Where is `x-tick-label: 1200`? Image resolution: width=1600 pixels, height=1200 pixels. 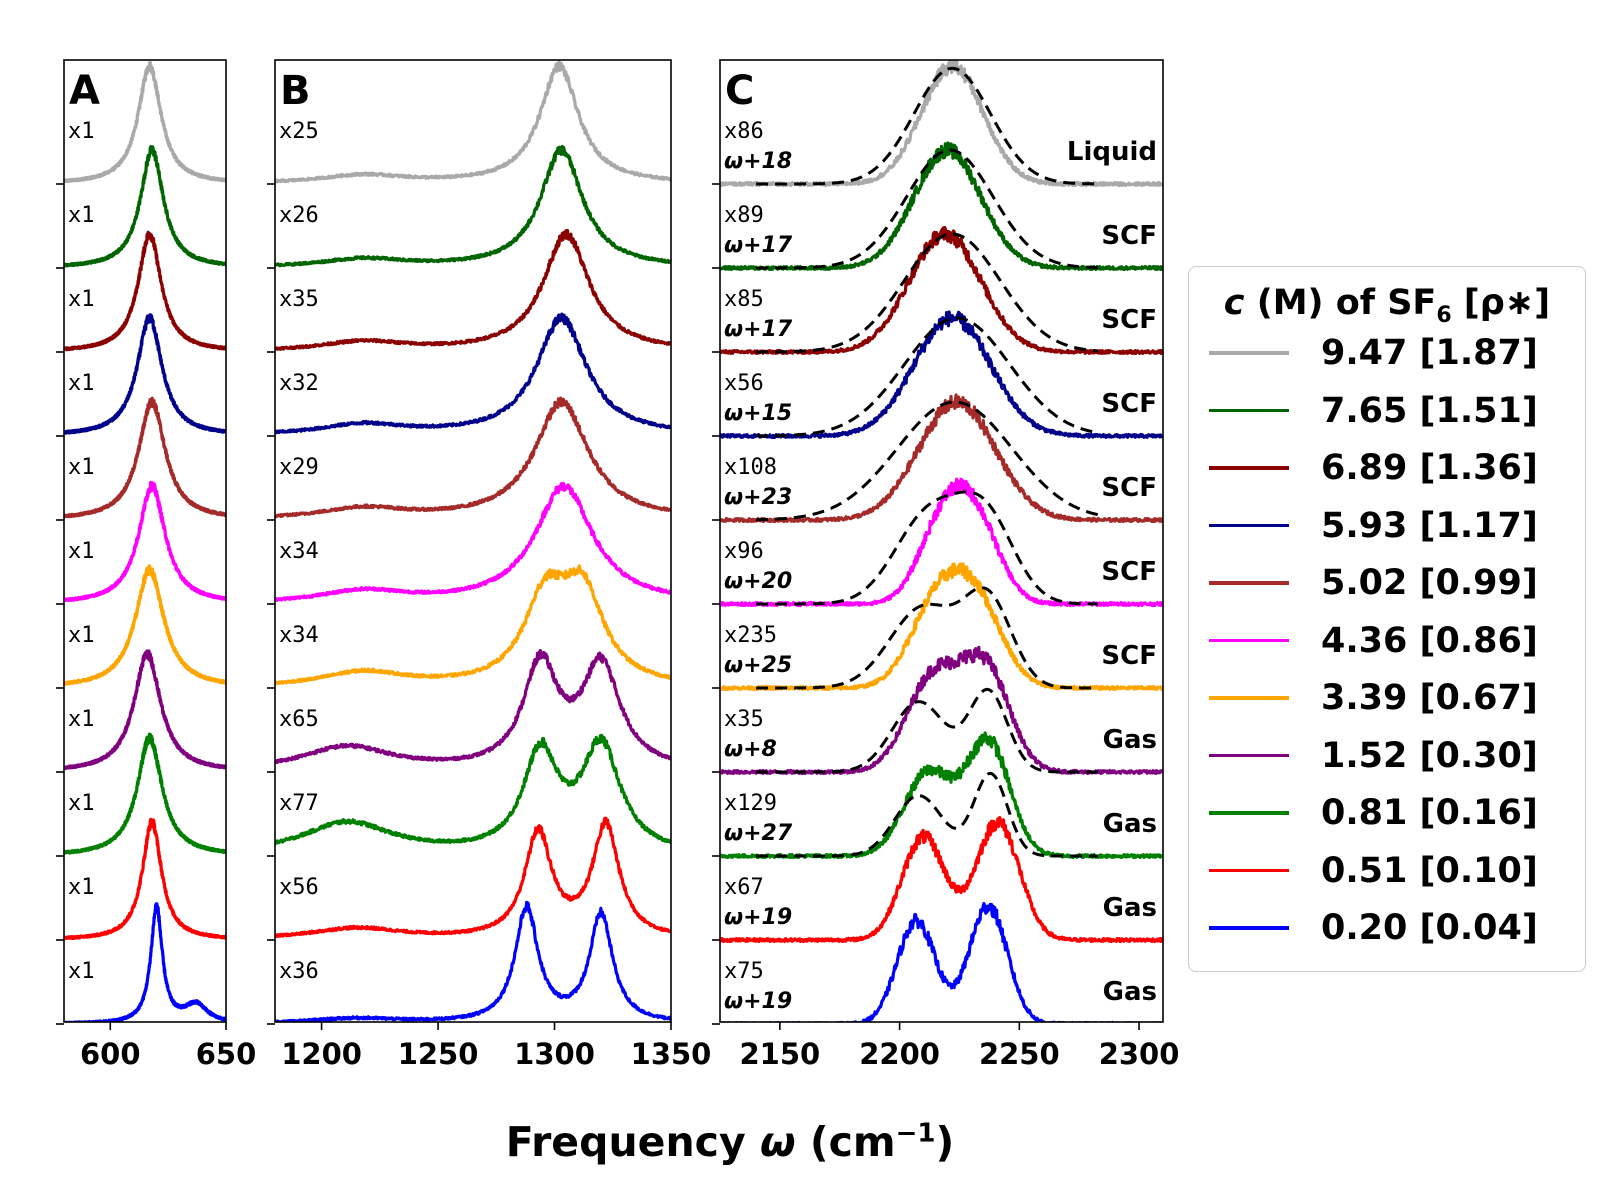
x-tick-label: 1200 is located at coordinates (321, 1054).